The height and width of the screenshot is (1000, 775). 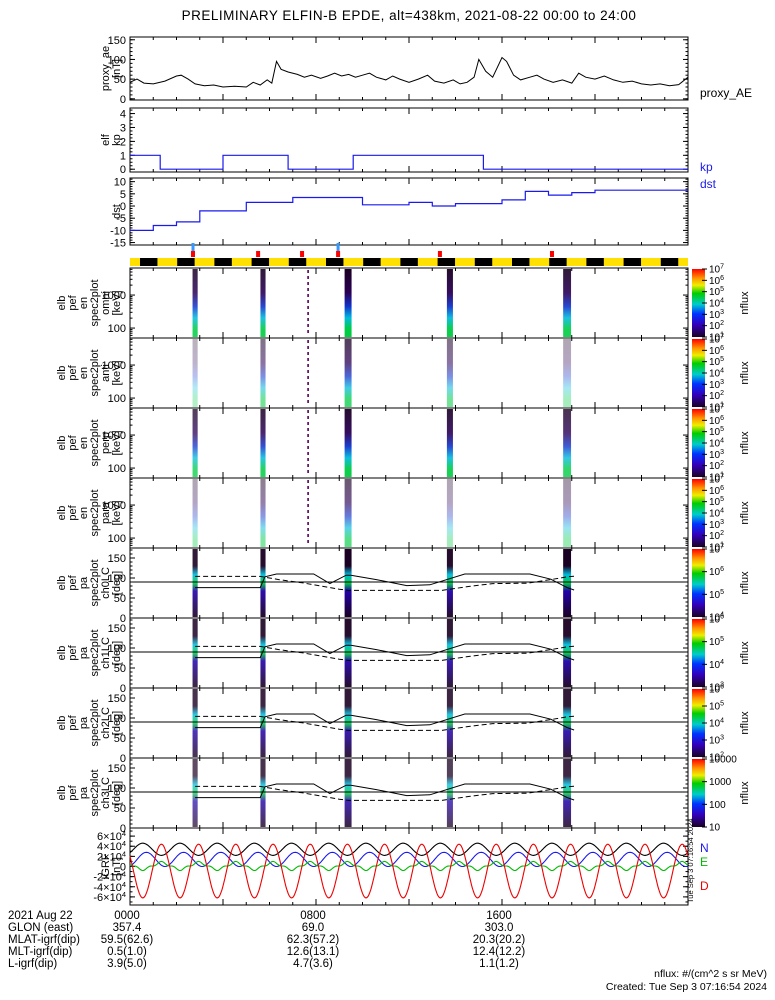 I want to click on panel-pa_ch2lc, so click(x=418, y=723).